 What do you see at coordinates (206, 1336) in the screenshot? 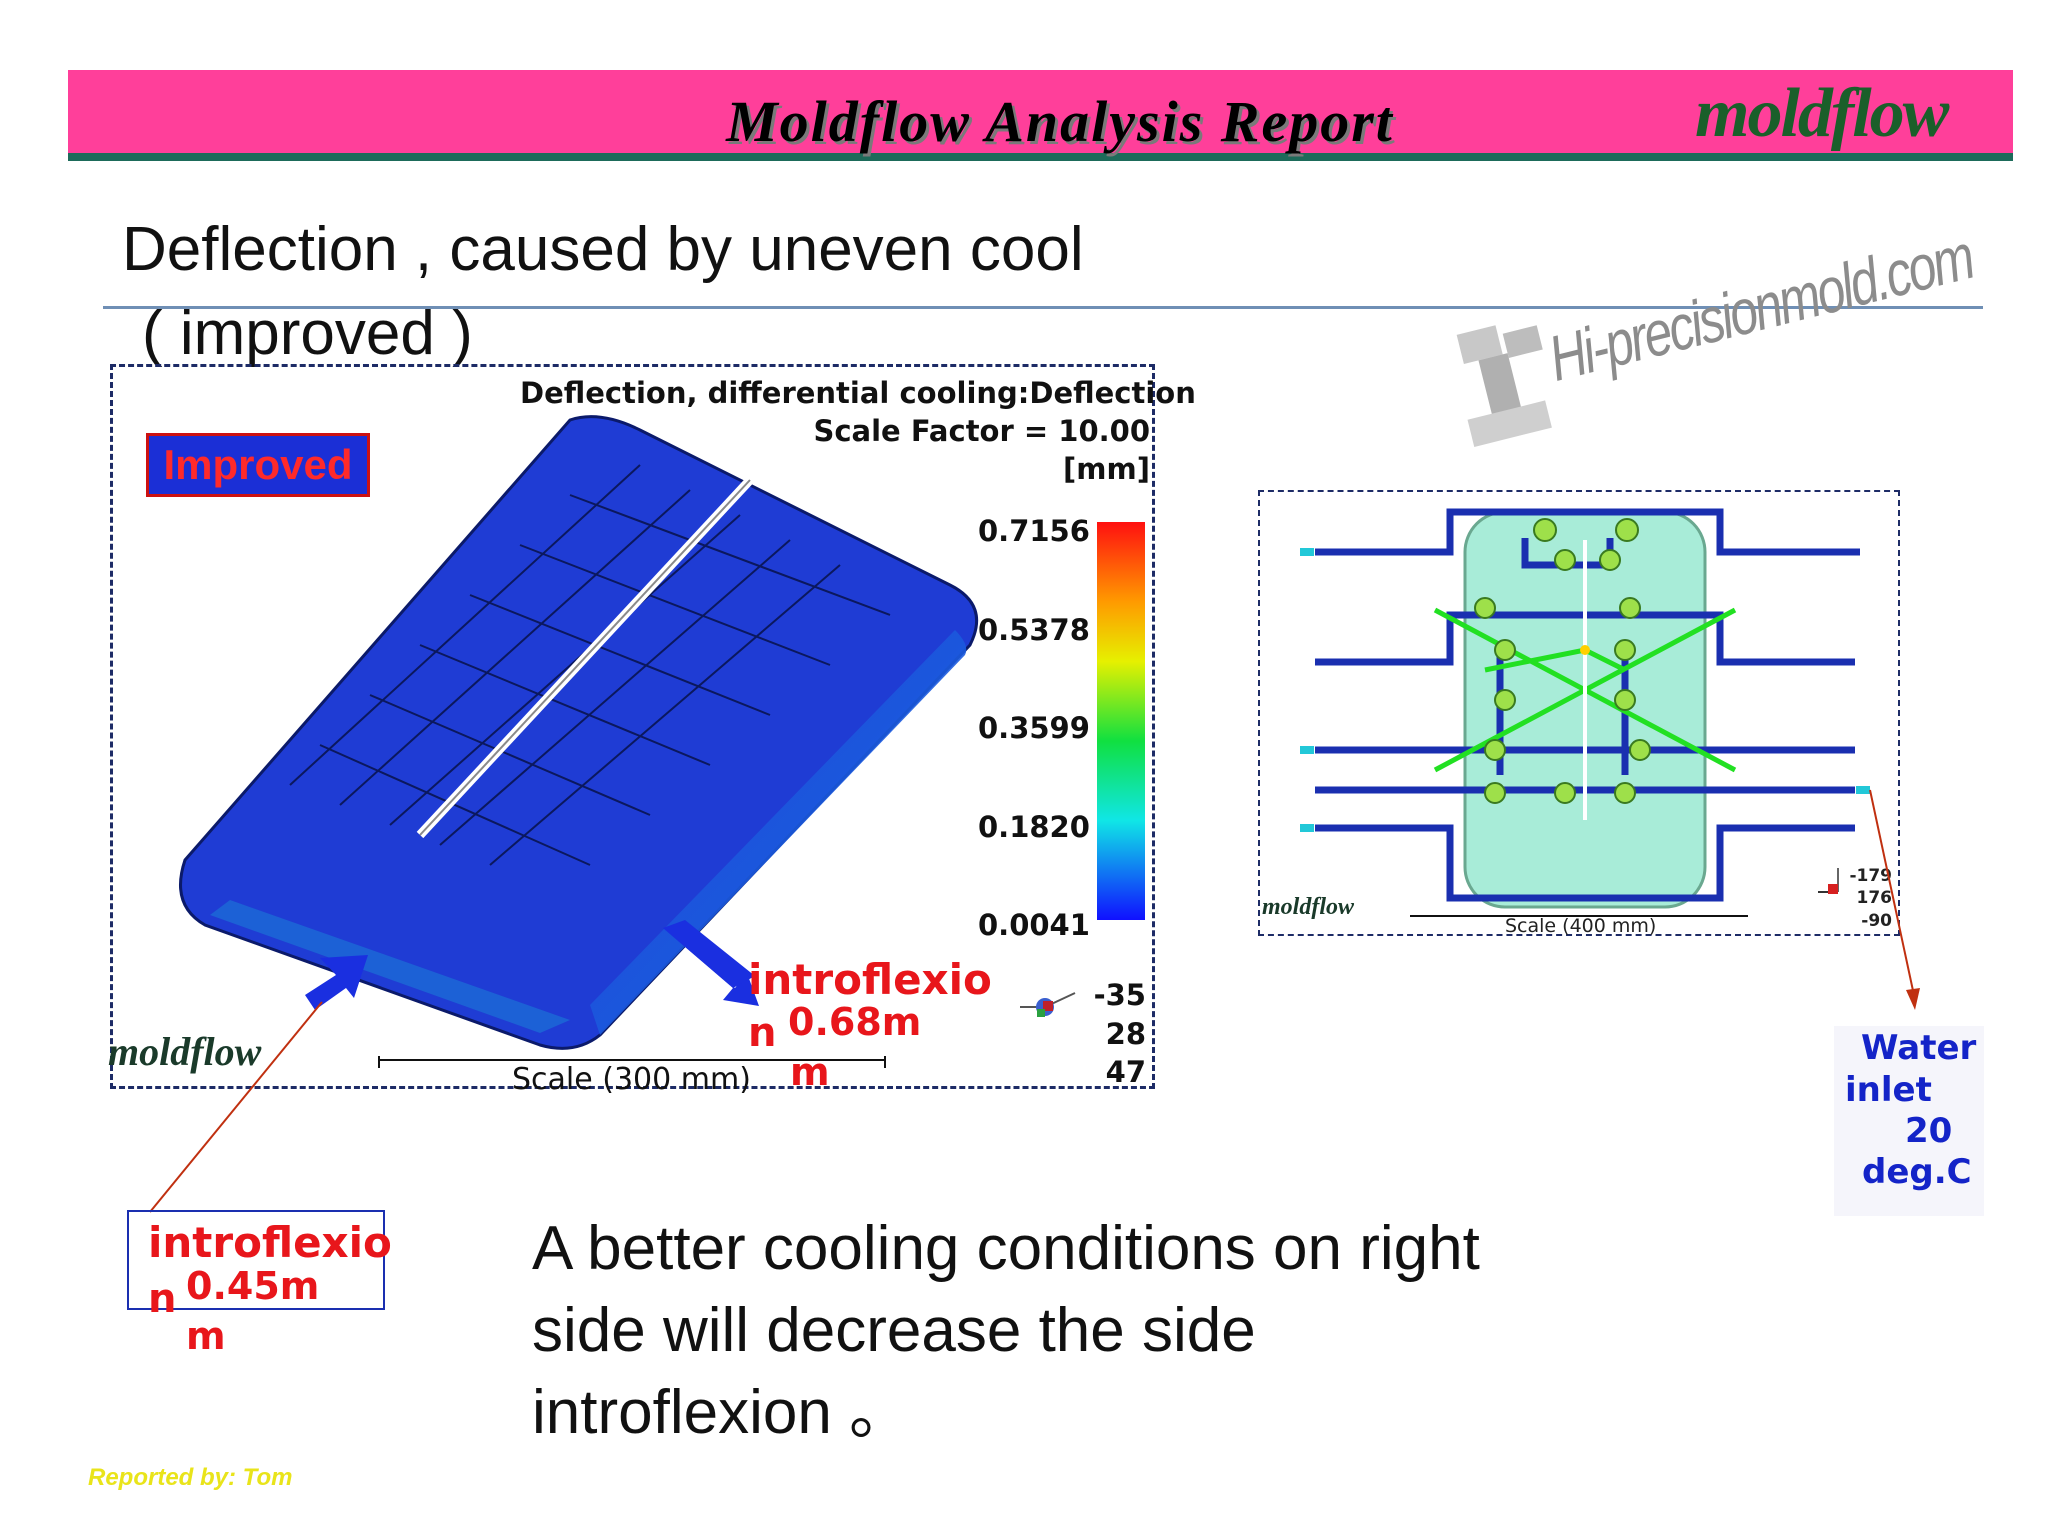
I see `introflexion-label-left-unit: m` at bounding box center [206, 1336].